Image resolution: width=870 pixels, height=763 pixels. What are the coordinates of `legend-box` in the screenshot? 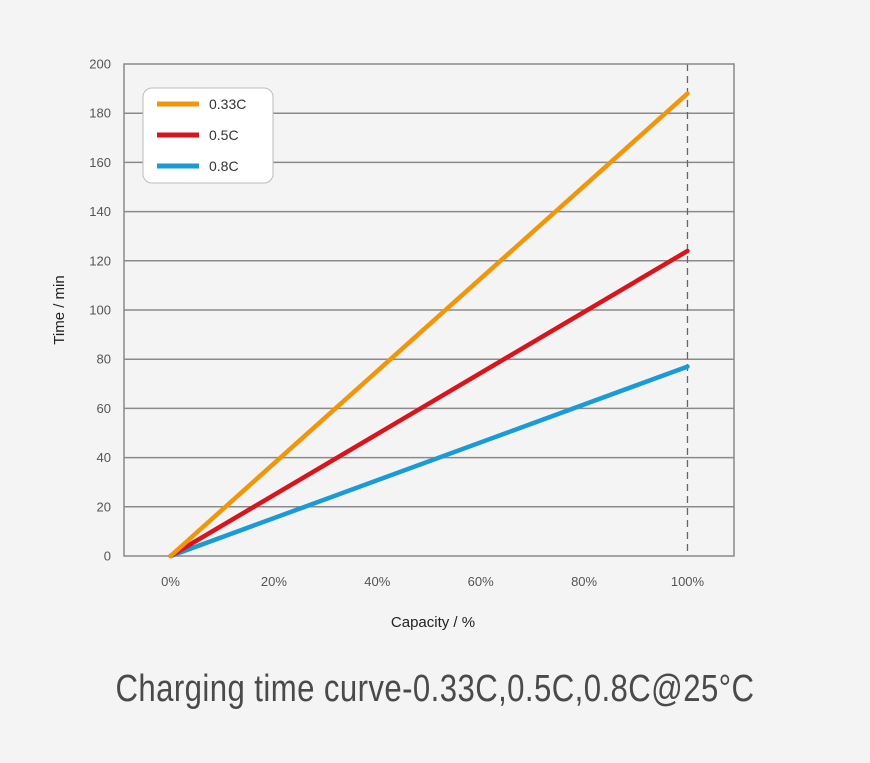 It's located at (208, 135).